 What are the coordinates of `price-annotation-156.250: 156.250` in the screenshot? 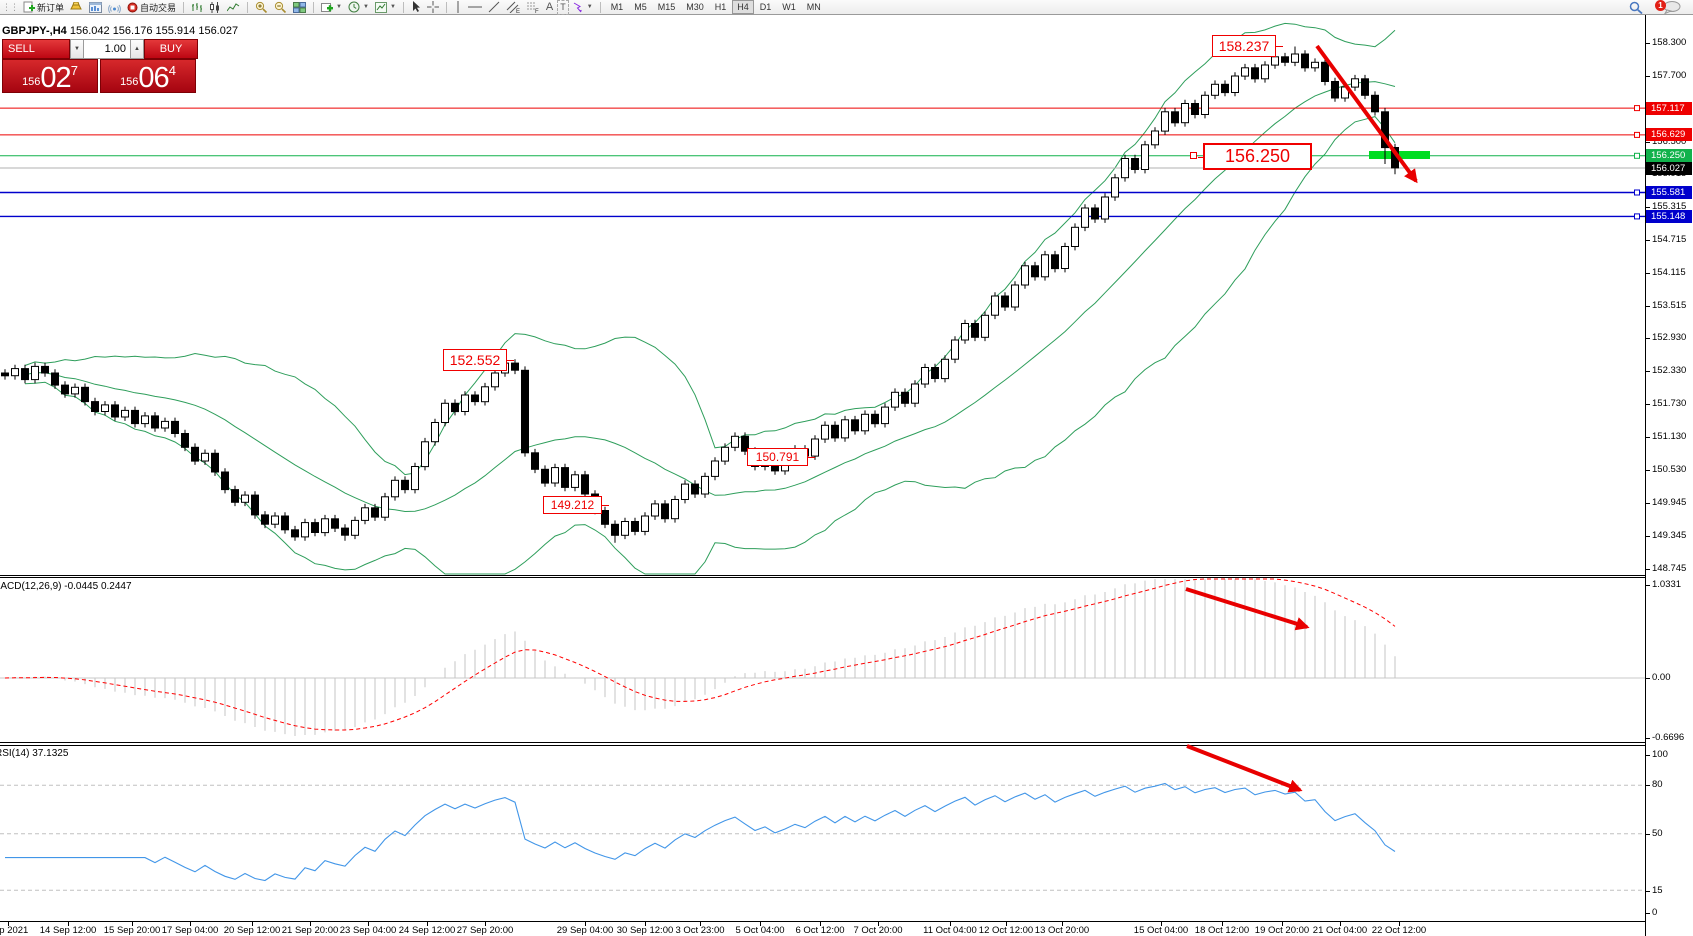 It's located at (1255, 156).